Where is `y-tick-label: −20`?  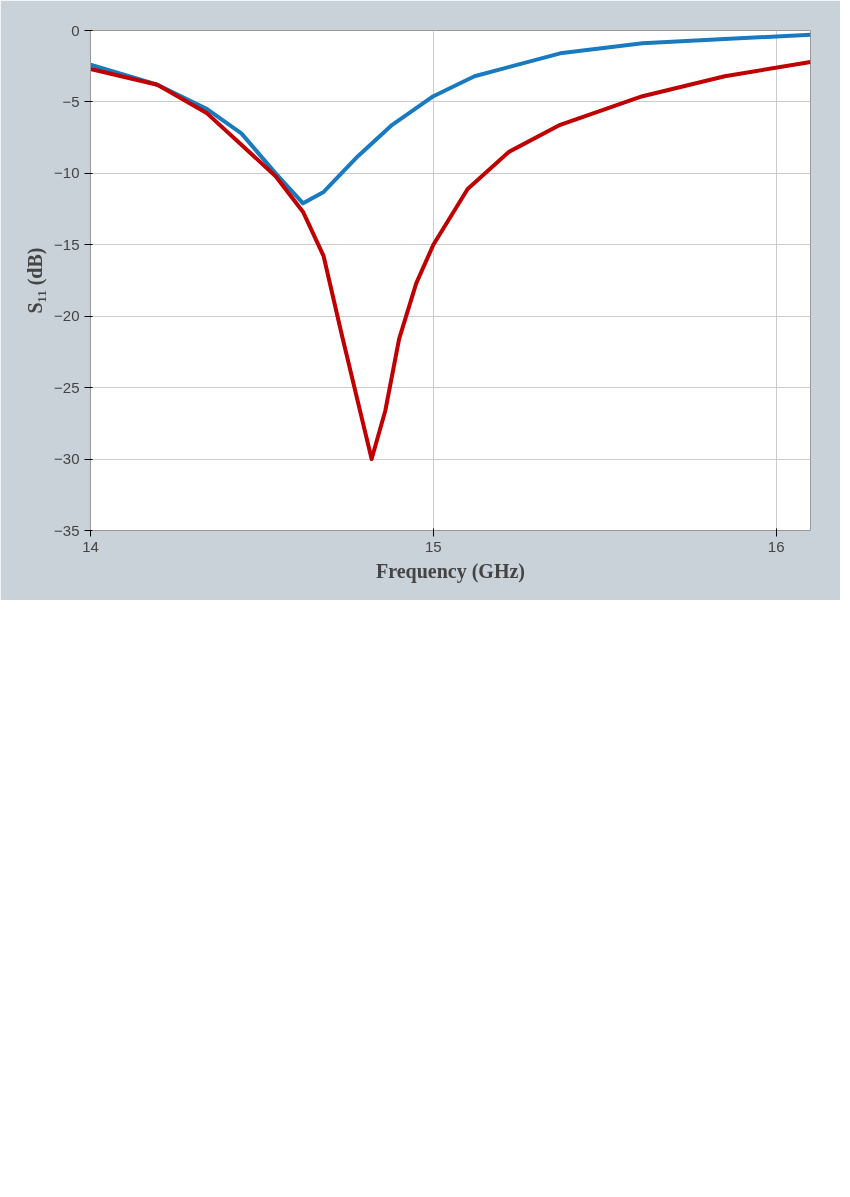
y-tick-label: −20 is located at coordinates (67, 316).